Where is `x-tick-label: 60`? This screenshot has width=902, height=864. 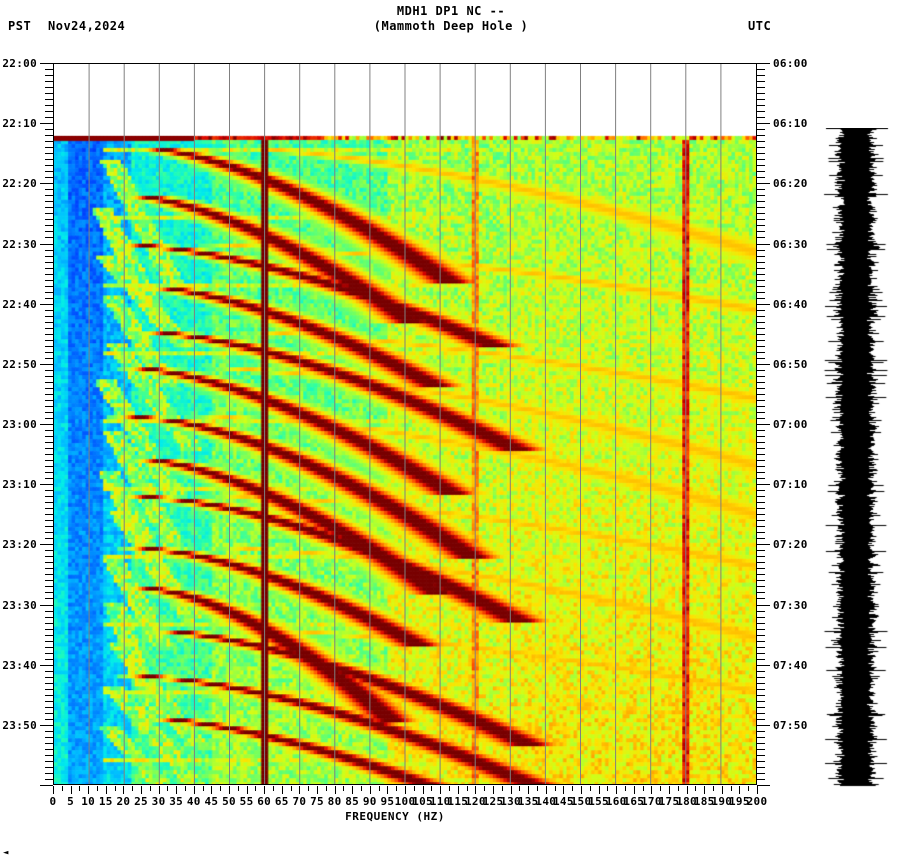
x-tick-label: 60 is located at coordinates (264, 801).